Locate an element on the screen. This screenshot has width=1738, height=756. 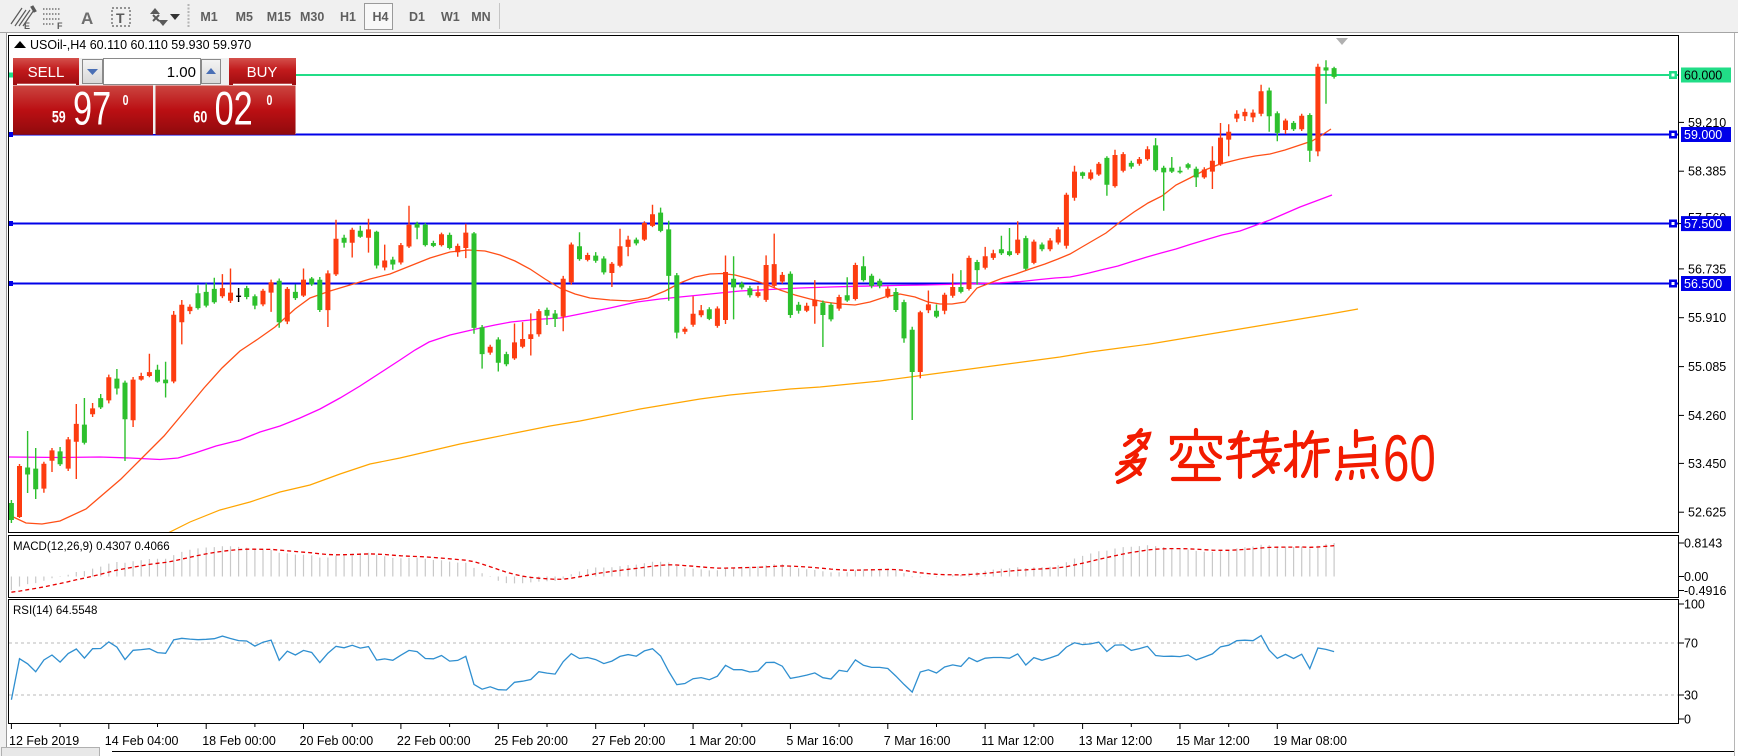
svg-text: M1 is located at coordinates (208, 17).